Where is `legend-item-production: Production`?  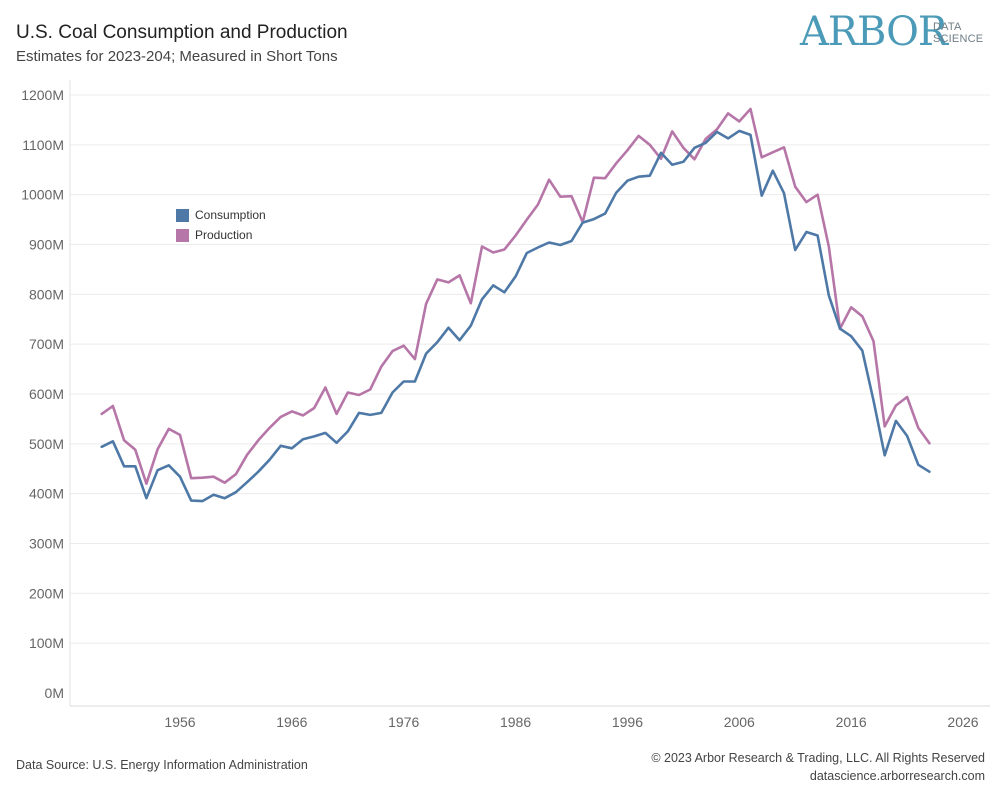 legend-item-production: Production is located at coordinates (221, 235).